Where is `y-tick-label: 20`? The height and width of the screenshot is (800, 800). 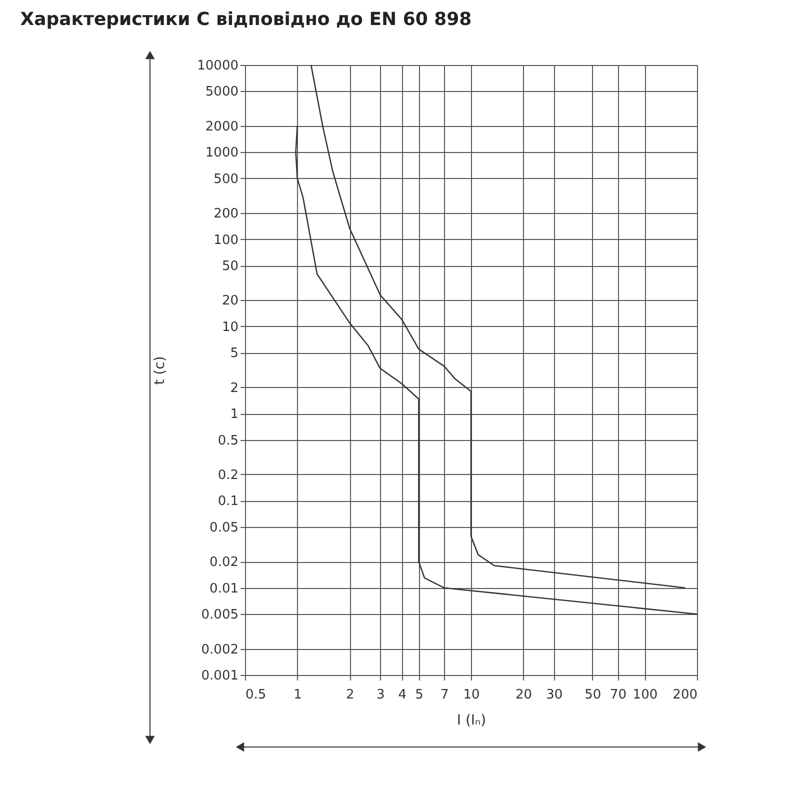 y-tick-label: 20 is located at coordinates (230, 301).